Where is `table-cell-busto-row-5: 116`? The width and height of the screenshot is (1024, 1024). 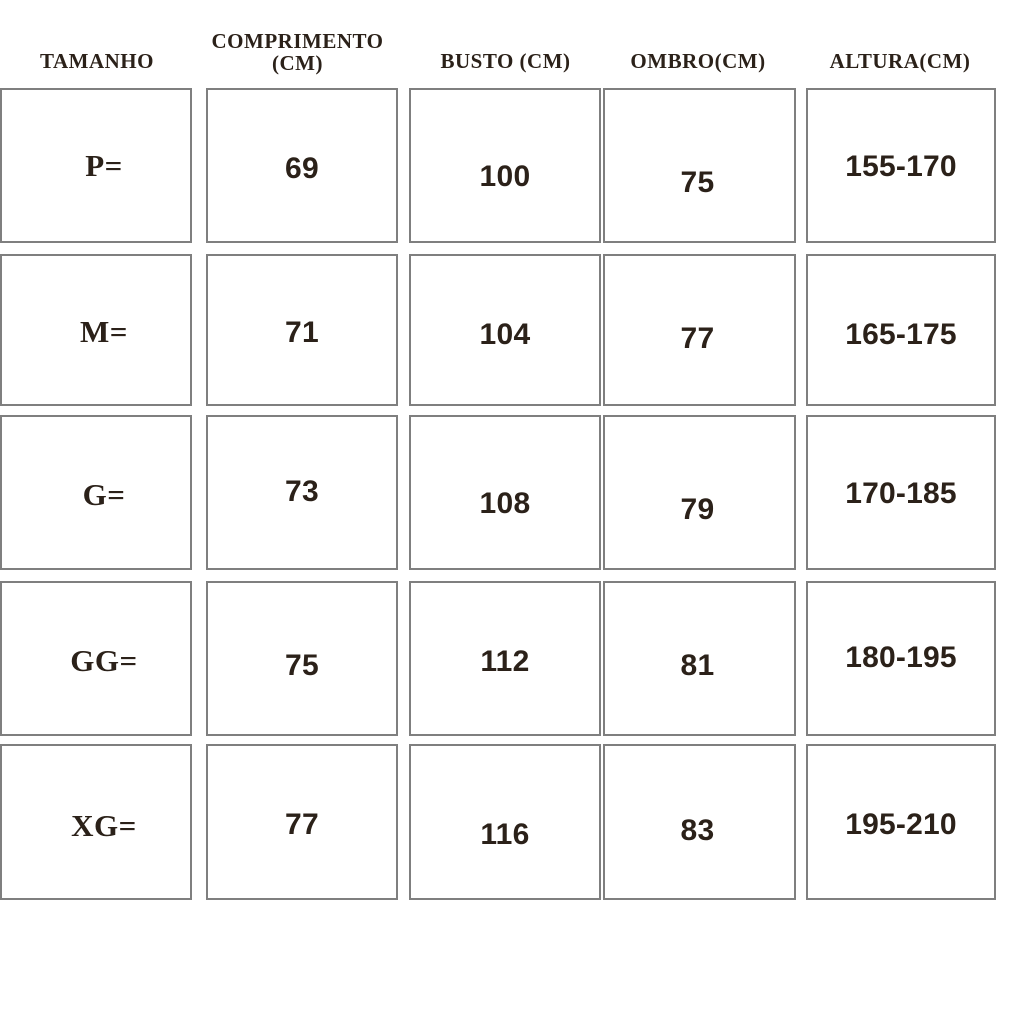 table-cell-busto-row-5: 116 is located at coordinates (505, 822).